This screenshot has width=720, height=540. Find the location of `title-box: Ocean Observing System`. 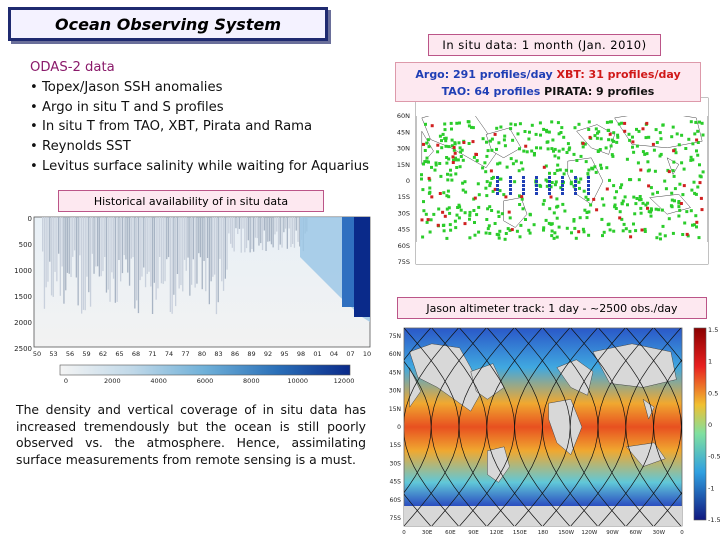

title-box: Ocean Observing System is located at coordinates (168, 24).